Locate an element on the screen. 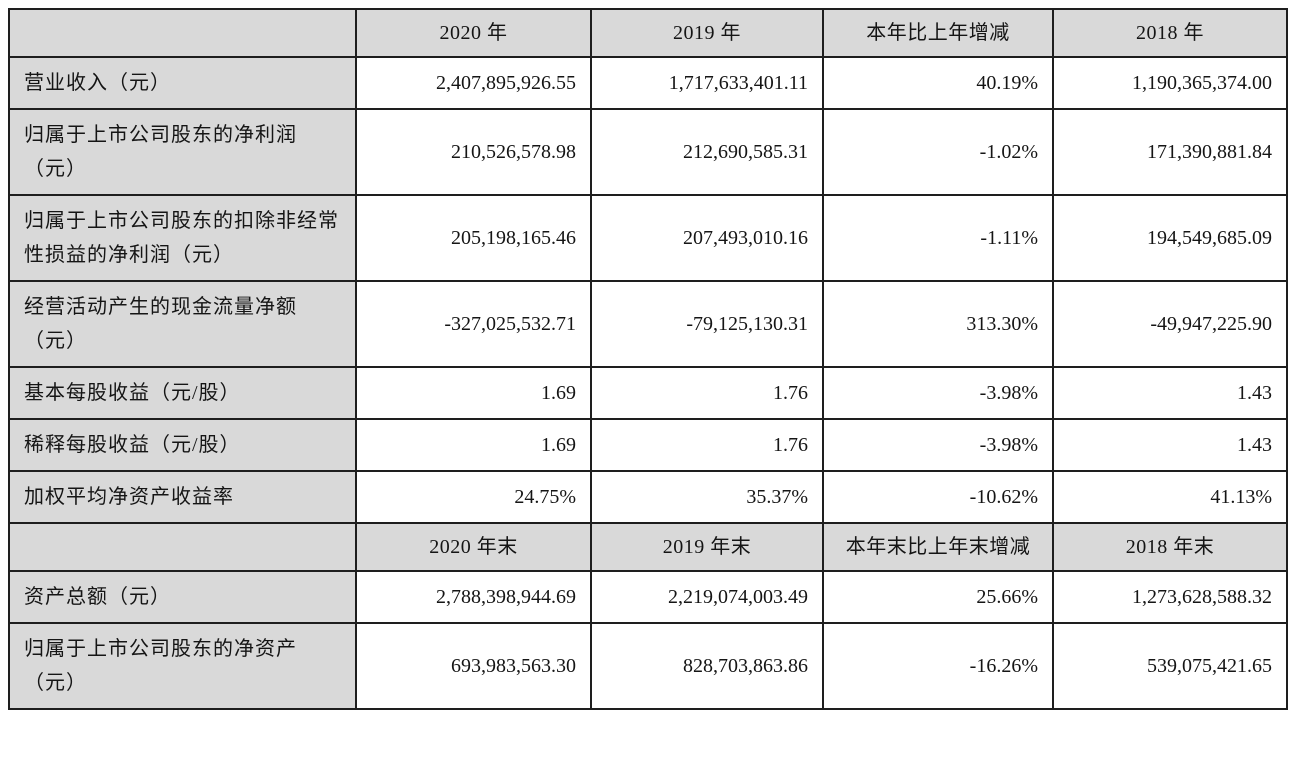  table-cell: 313.30% is located at coordinates (938, 324).